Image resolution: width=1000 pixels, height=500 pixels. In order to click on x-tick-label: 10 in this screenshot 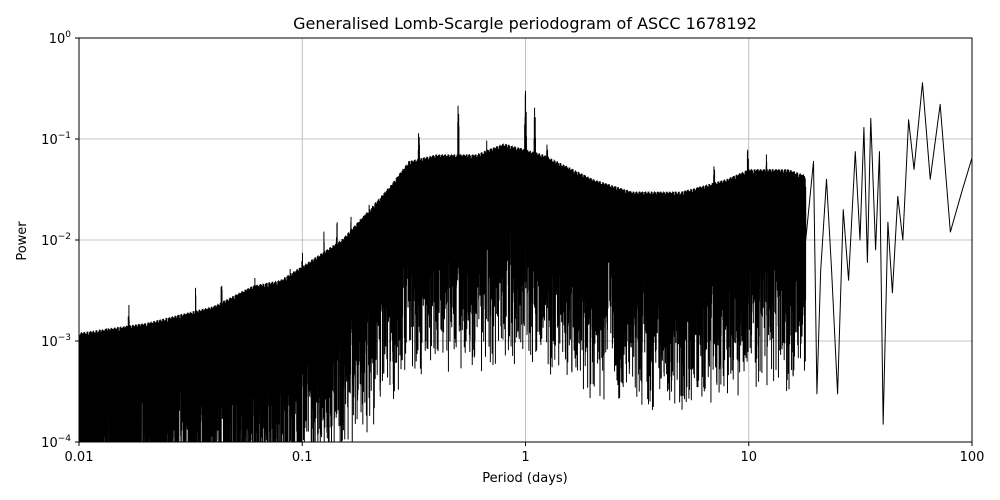, I will do `click(748, 457)`.